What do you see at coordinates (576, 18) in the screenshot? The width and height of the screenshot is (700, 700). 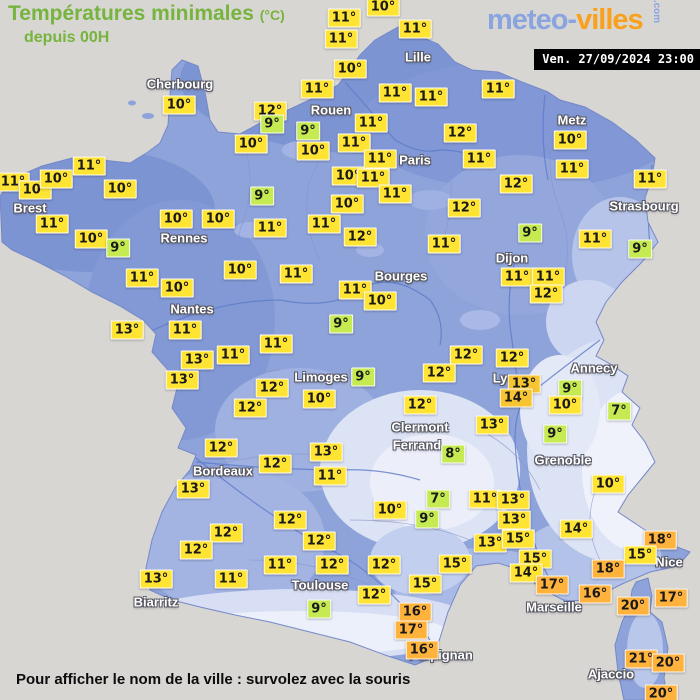 I see `meteo-villes-logo: meteo-villes .com` at bounding box center [576, 18].